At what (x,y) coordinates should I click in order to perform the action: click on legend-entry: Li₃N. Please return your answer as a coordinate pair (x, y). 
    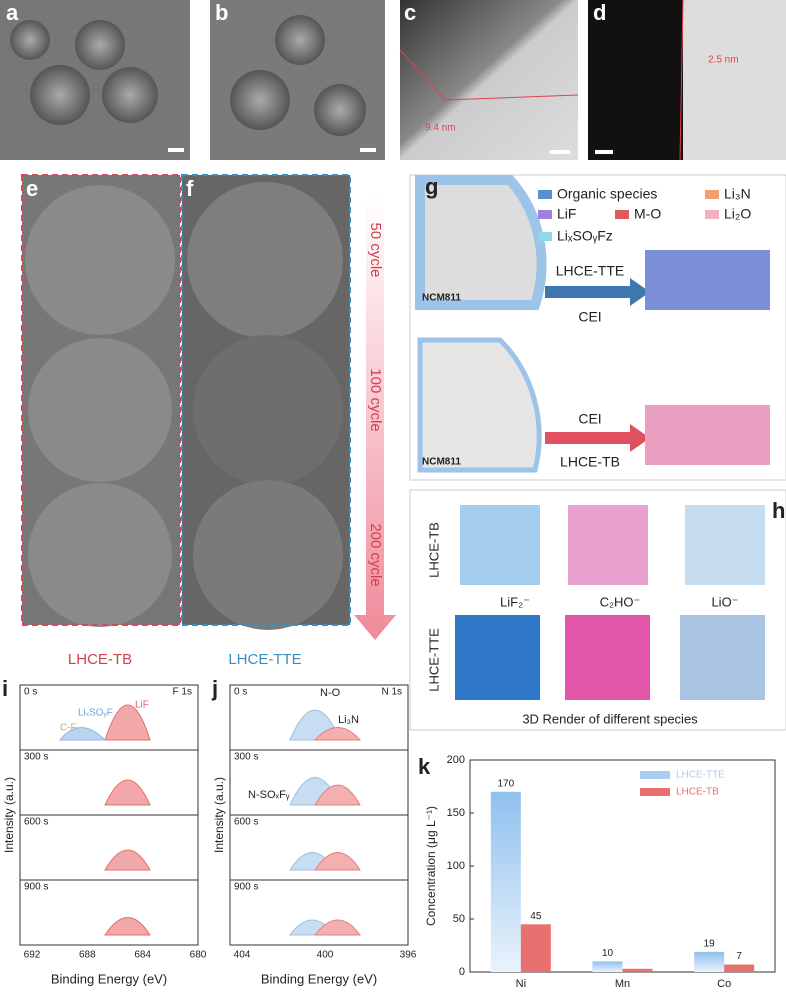
    Looking at the image, I should click on (737, 194).